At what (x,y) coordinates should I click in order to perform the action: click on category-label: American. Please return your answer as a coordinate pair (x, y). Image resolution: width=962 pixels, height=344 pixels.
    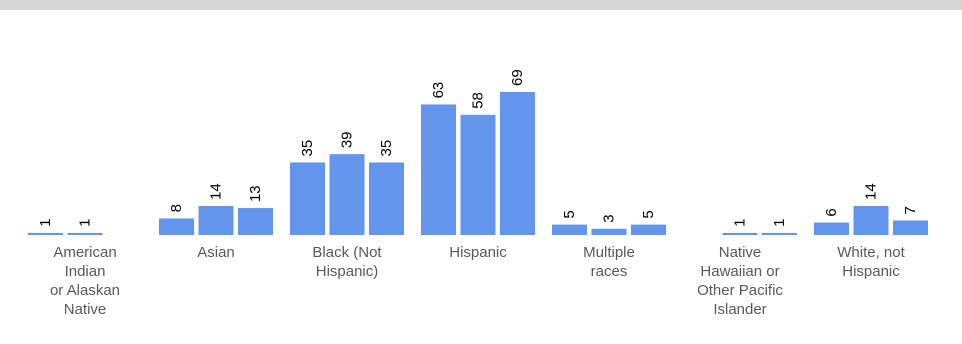
    Looking at the image, I should click on (84, 252).